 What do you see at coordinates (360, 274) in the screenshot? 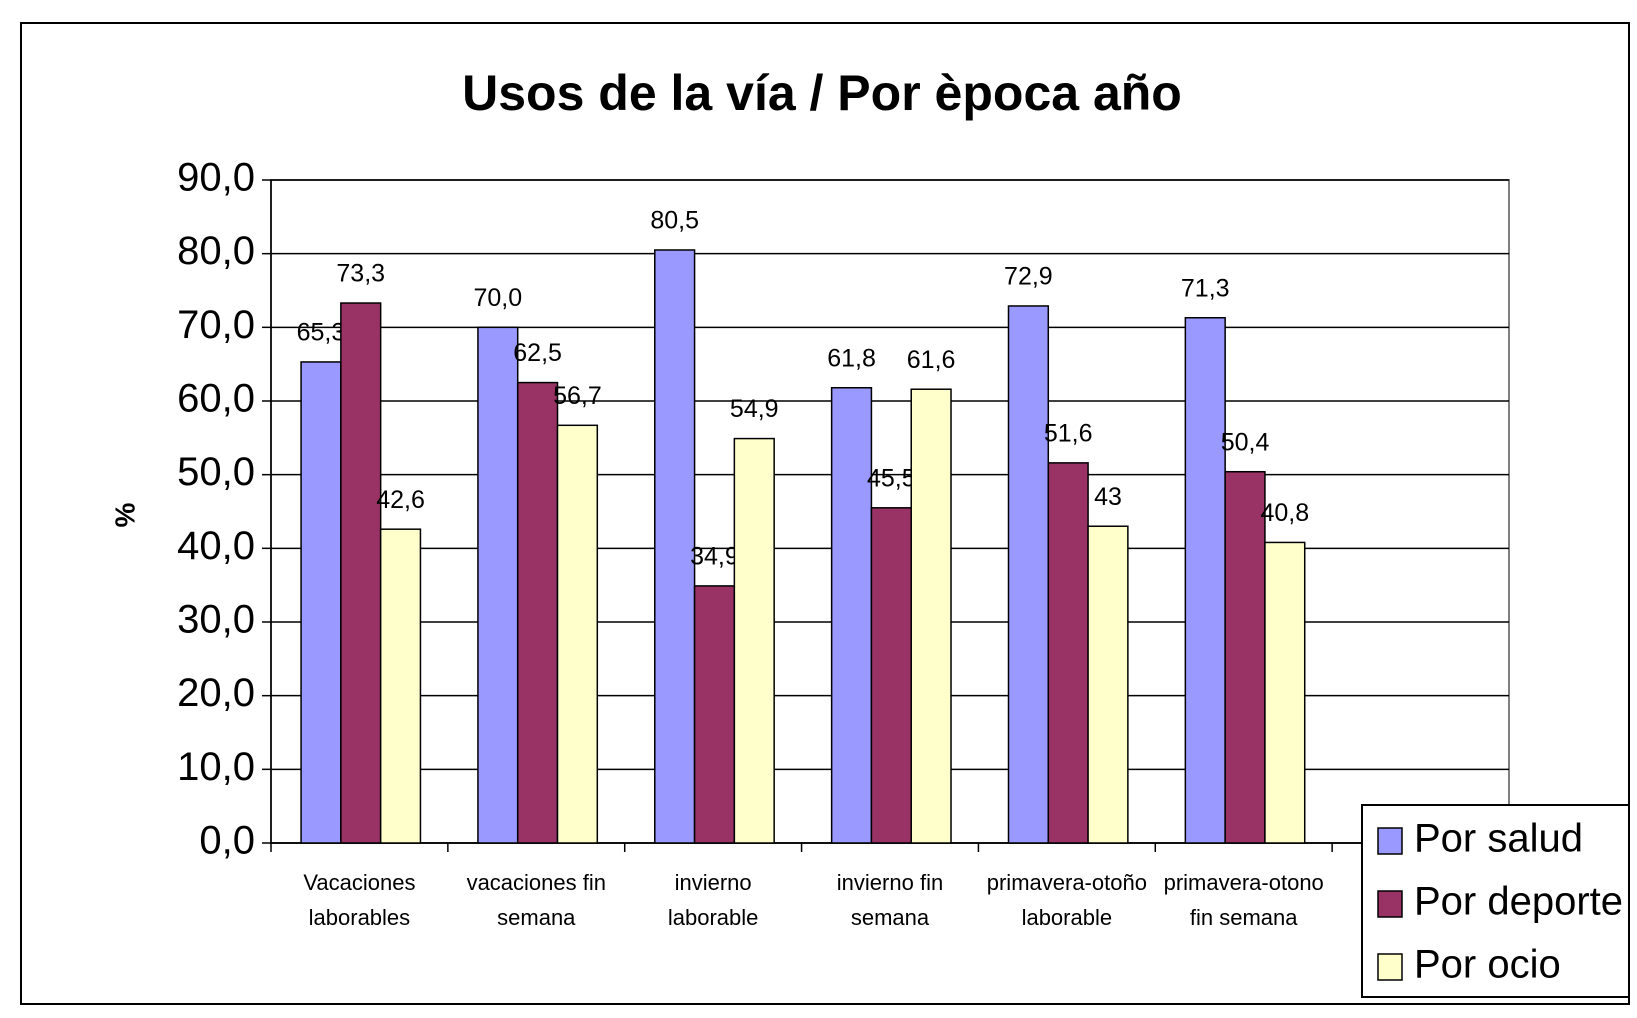
I see `value-label: 73,3` at bounding box center [360, 274].